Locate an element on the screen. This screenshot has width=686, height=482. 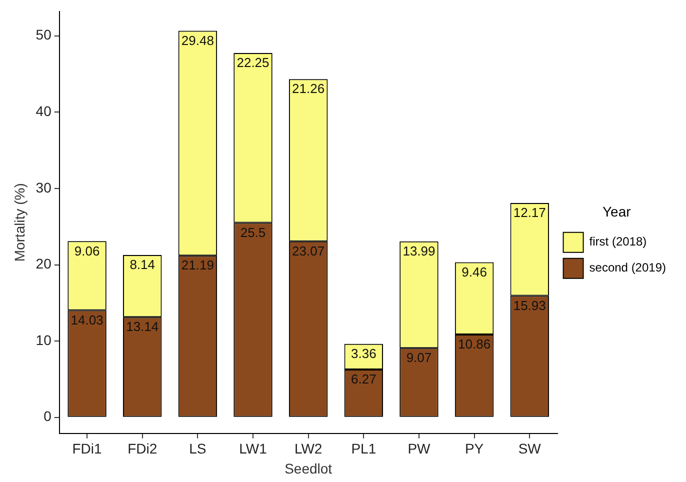
x-tick-label: PL1 is located at coordinates (363, 448).